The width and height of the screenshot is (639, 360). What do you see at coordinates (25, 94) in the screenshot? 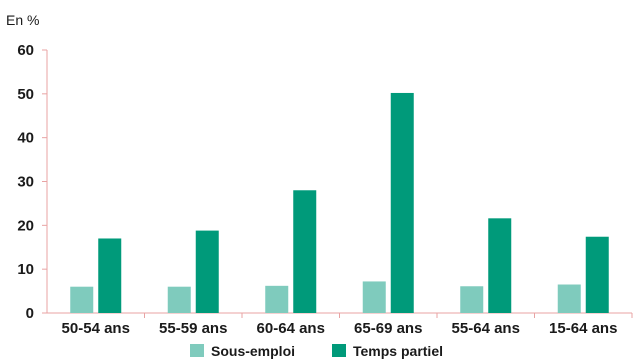
I see `y-tick-label: 50` at bounding box center [25, 94].